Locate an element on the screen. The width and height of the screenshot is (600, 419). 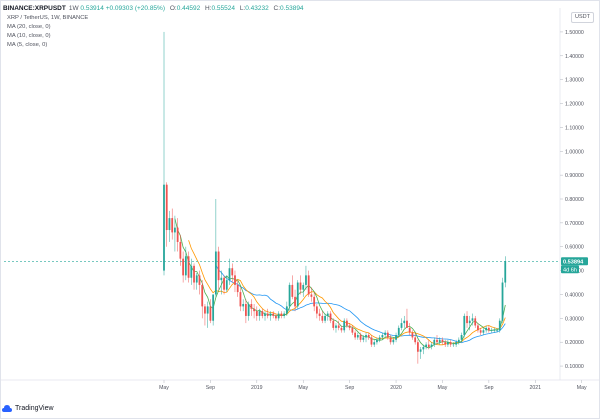
symbol-label: BINANCE:XRPUSDT is located at coordinates (34, 8).